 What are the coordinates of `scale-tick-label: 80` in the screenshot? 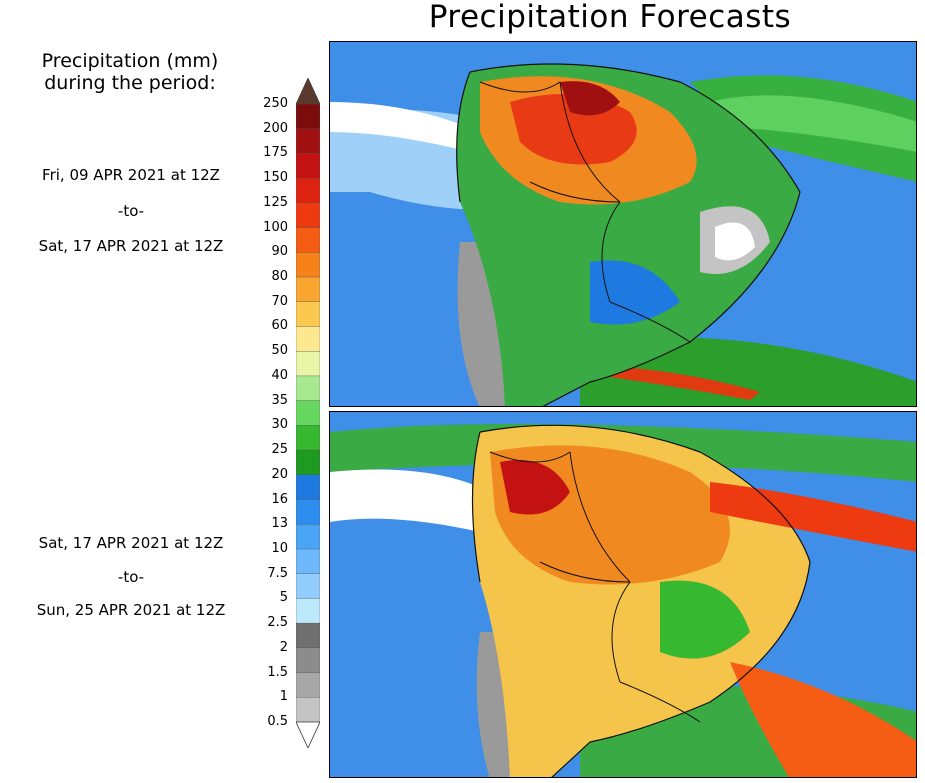 It's located at (279, 277).